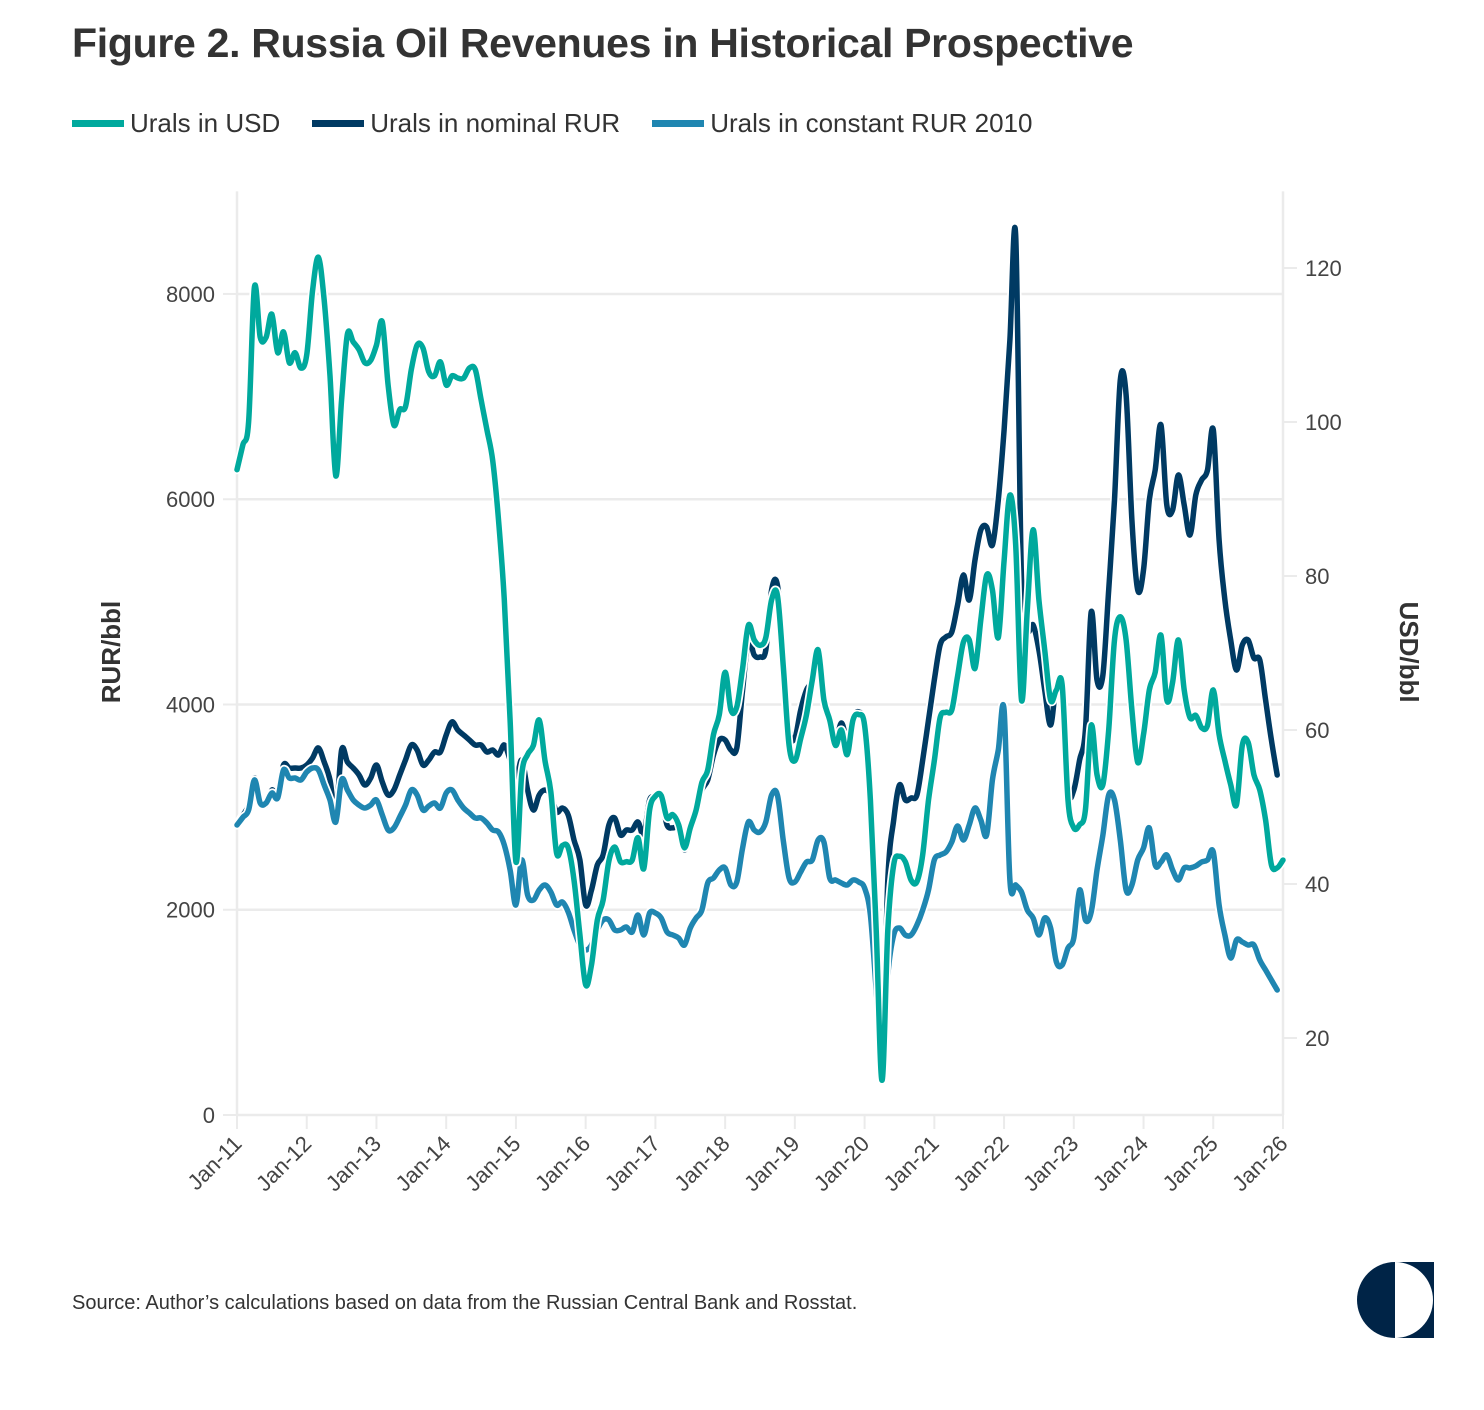  Describe the element at coordinates (1323, 422) in the screenshot. I see `y-tick-label-right: 100` at that location.